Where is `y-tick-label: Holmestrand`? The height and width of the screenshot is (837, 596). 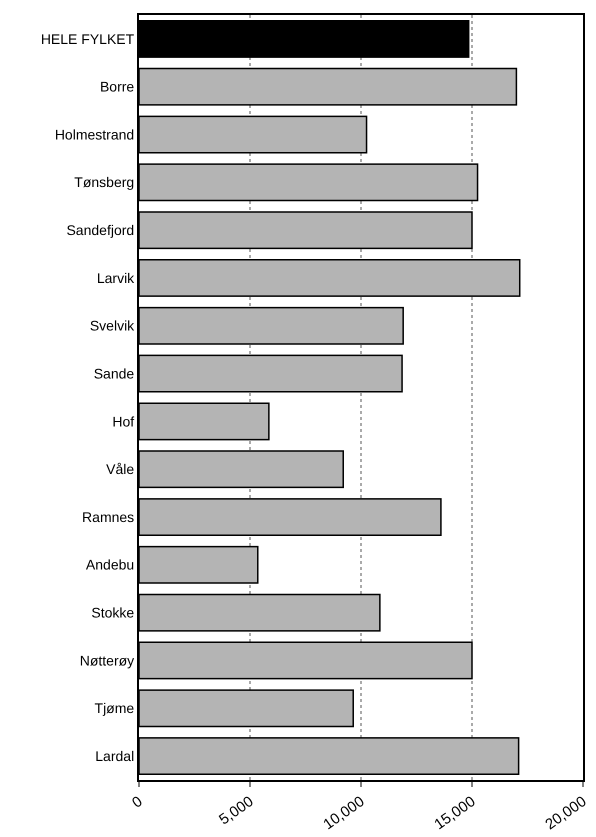 y-tick-label: Holmestrand is located at coordinates (94, 134).